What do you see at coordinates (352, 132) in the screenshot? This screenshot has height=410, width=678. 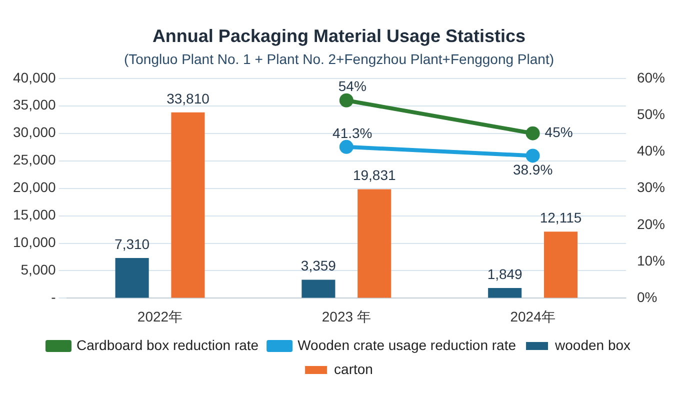 I see `data-label: 41.3%` at bounding box center [352, 132].